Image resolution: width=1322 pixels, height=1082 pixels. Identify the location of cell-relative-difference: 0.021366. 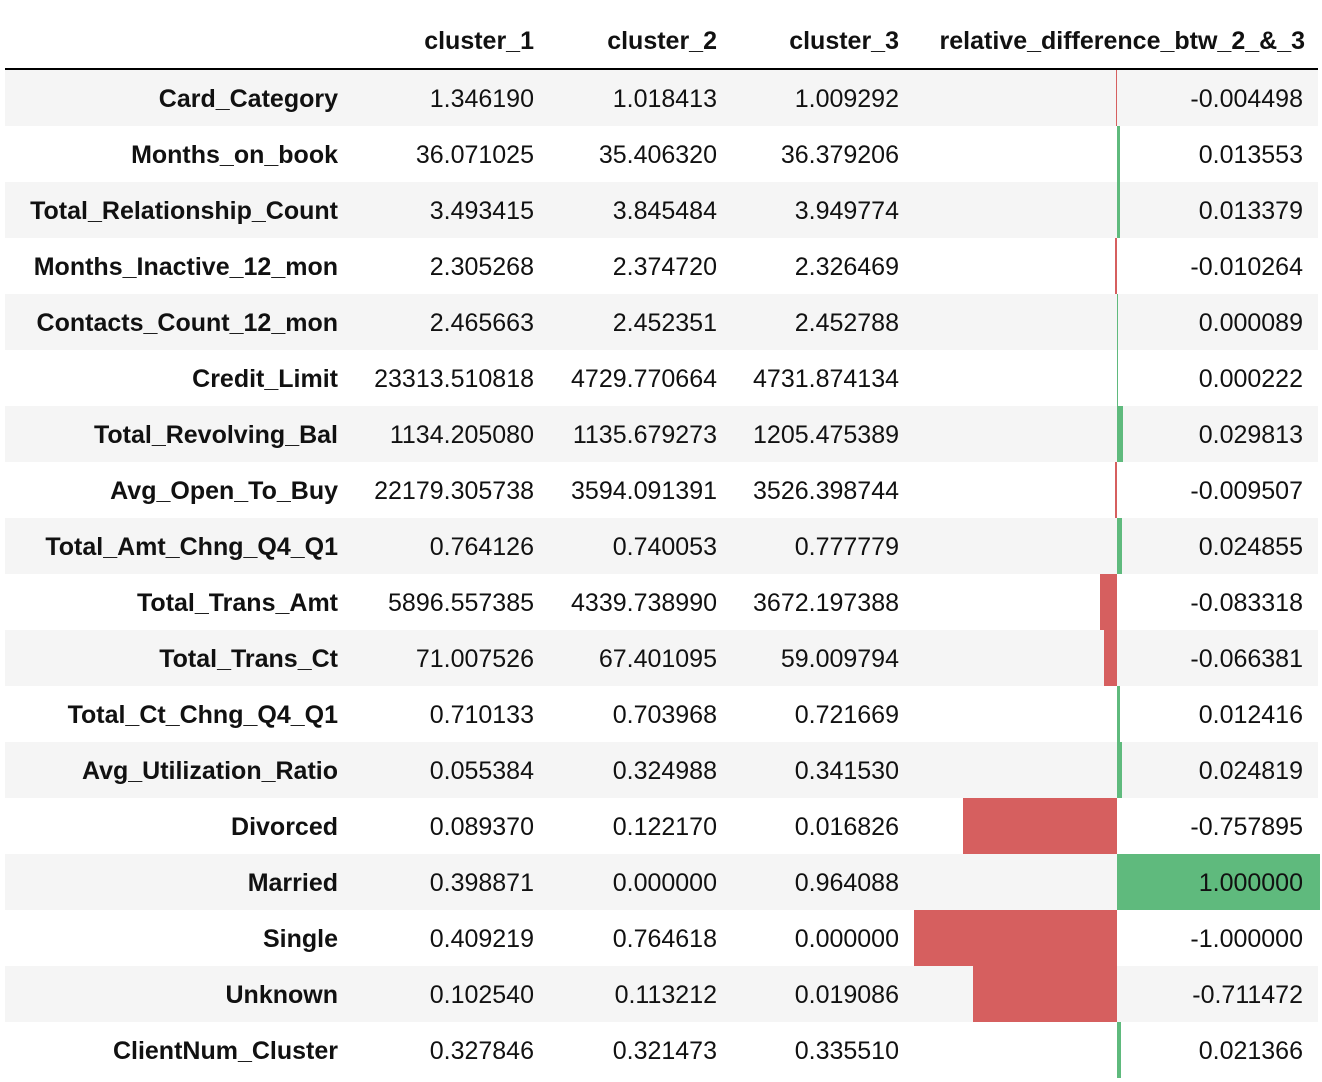
(1250, 1051).